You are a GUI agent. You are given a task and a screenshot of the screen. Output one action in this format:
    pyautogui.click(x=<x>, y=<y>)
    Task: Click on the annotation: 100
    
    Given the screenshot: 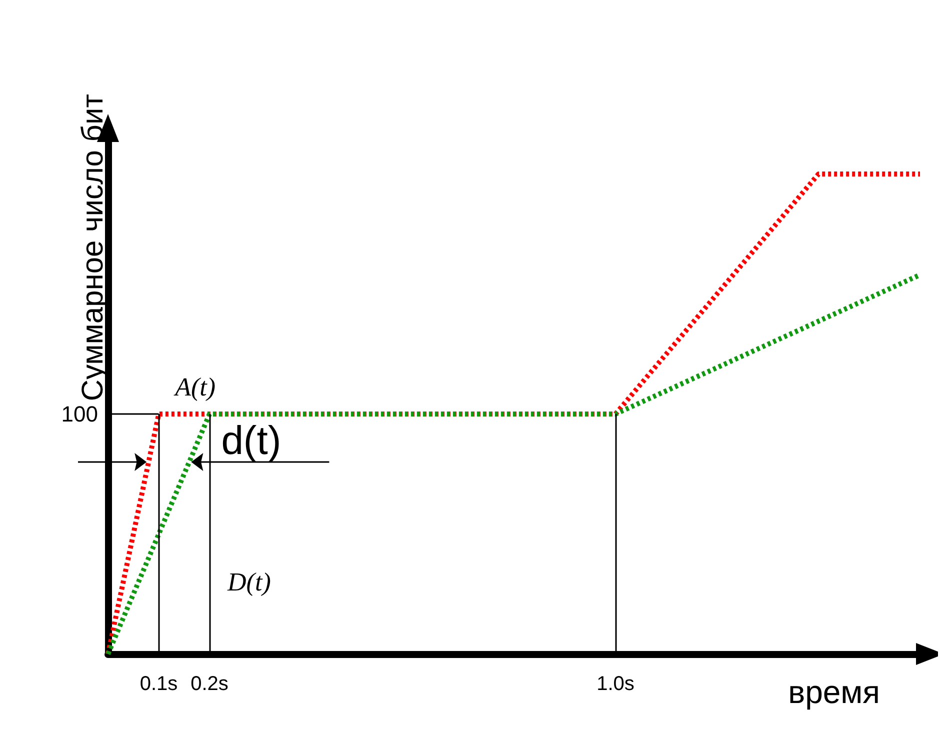 What is the action you would take?
    pyautogui.click(x=79, y=414)
    